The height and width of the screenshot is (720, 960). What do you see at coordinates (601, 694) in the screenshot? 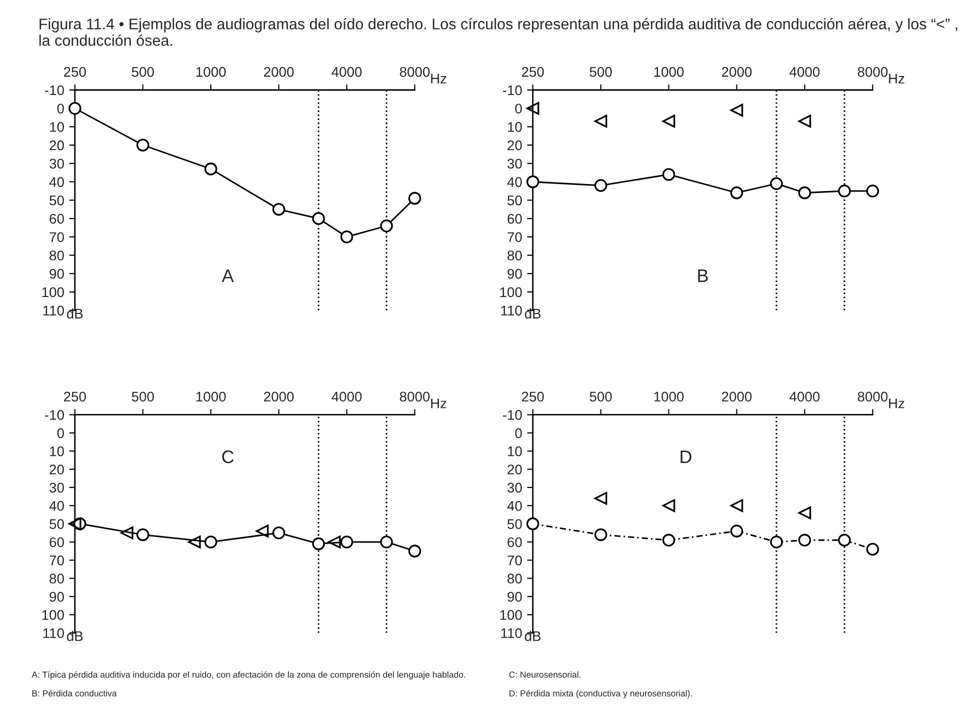
I see `text: D: Pérdida mixta (conductiva y neurosensorial).` at bounding box center [601, 694].